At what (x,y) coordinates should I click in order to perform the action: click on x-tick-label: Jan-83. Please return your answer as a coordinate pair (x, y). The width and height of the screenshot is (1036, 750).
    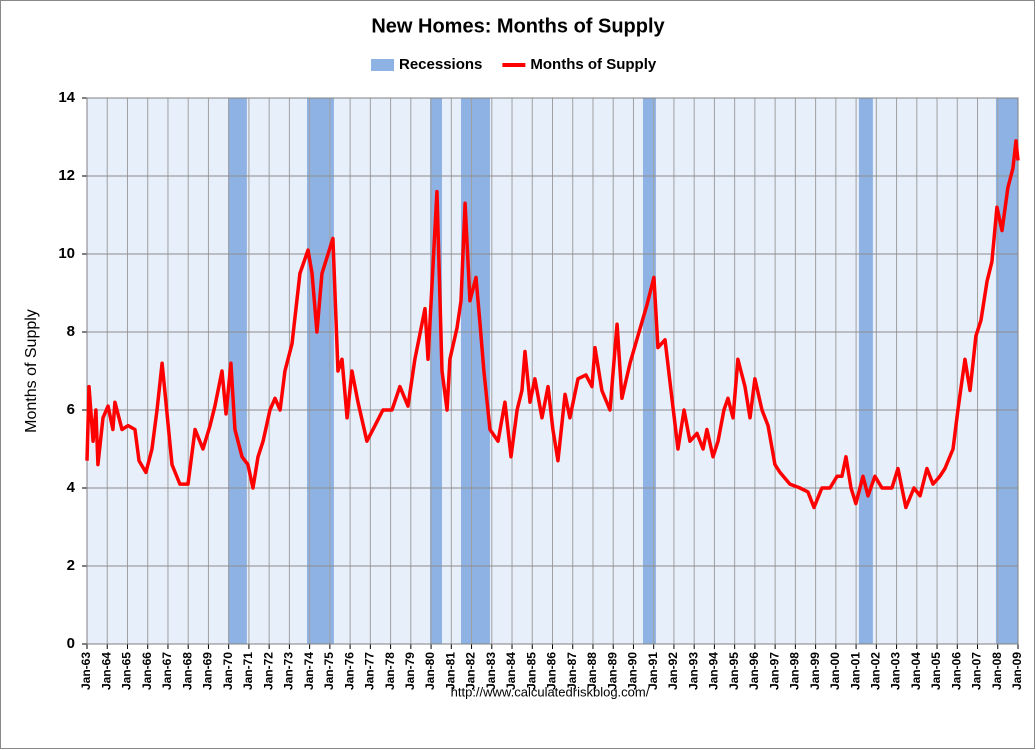
    Looking at the image, I should click on (491, 671).